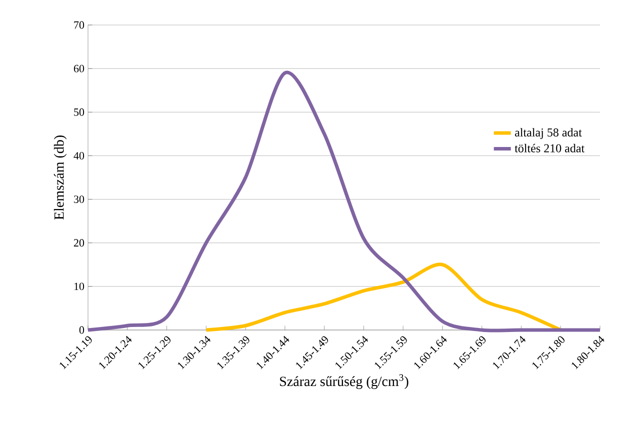 This screenshot has width=626, height=428. What do you see at coordinates (79, 68) in the screenshot?
I see `y-tick-label: 60` at bounding box center [79, 68].